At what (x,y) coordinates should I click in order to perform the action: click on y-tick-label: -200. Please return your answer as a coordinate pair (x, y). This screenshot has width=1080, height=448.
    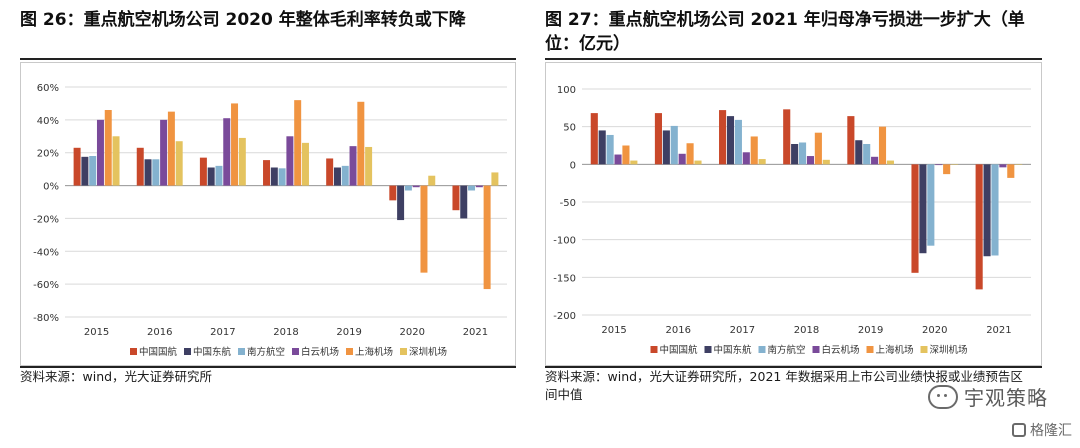
    Looking at the image, I should click on (564, 316).